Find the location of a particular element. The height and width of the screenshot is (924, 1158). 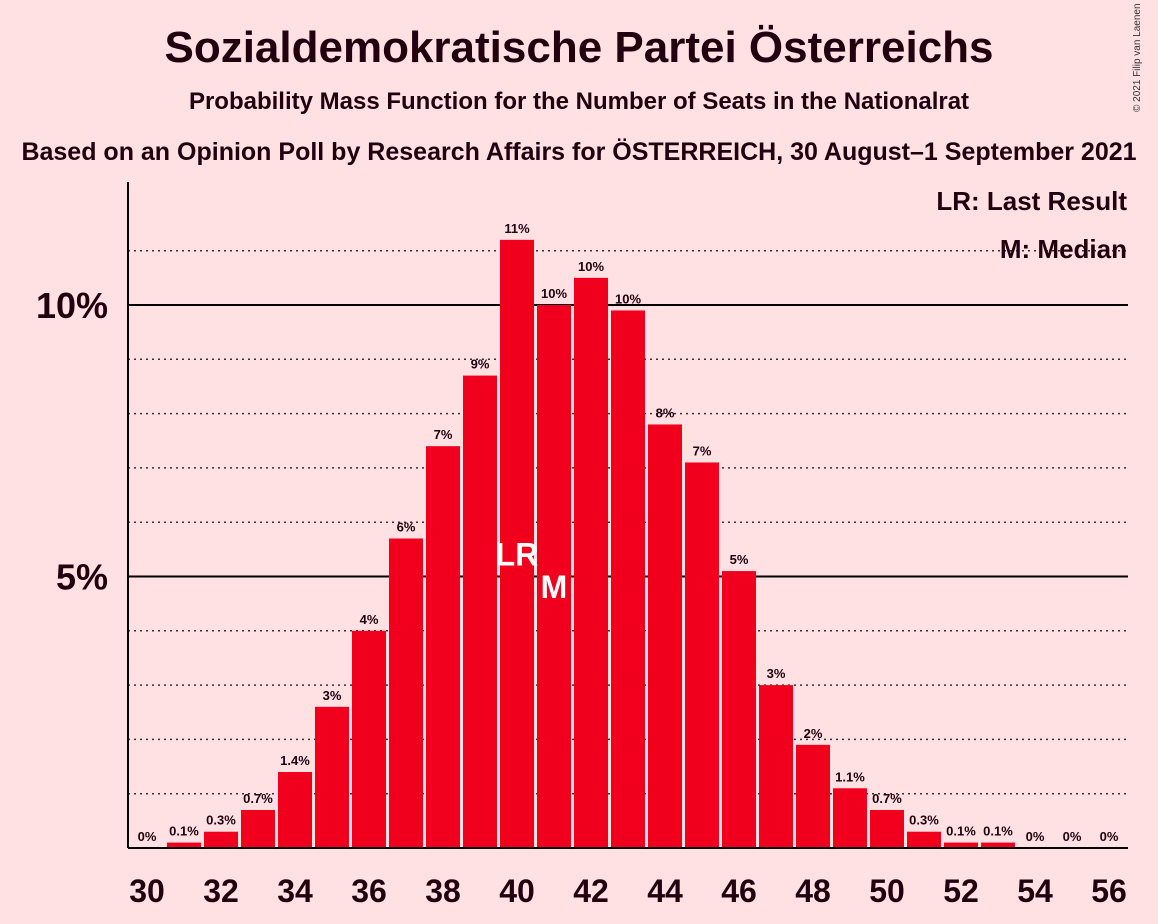

value-label-seat-55: 0% is located at coordinates (1072, 836).